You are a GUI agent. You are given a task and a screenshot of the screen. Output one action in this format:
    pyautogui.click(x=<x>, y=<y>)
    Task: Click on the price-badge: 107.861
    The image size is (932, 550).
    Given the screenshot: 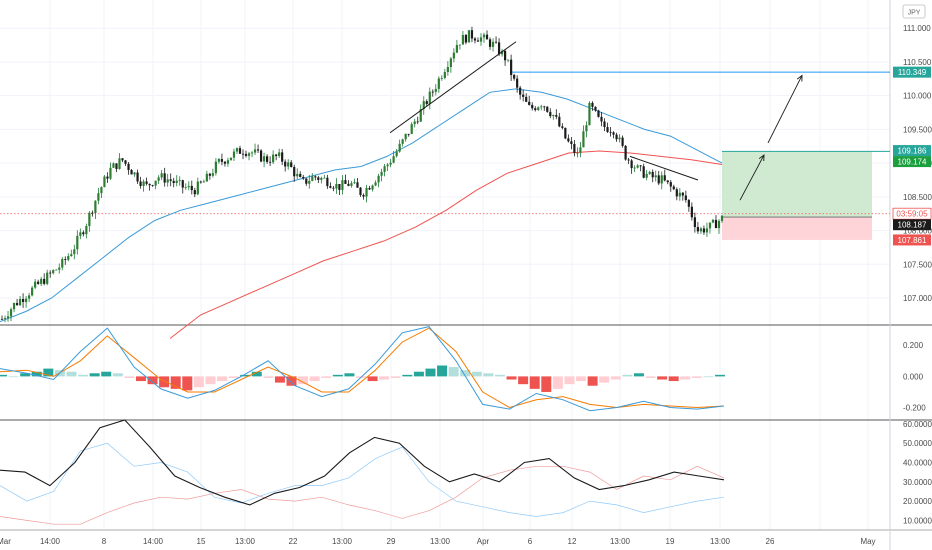 What is the action you would take?
    pyautogui.click(x=912, y=240)
    